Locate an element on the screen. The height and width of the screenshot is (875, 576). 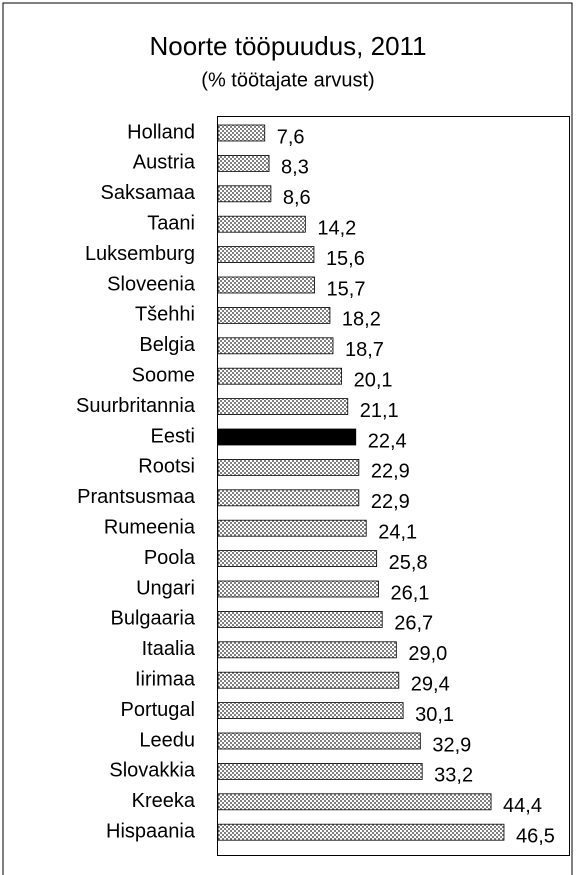
category-label: Holland is located at coordinates (161, 132).